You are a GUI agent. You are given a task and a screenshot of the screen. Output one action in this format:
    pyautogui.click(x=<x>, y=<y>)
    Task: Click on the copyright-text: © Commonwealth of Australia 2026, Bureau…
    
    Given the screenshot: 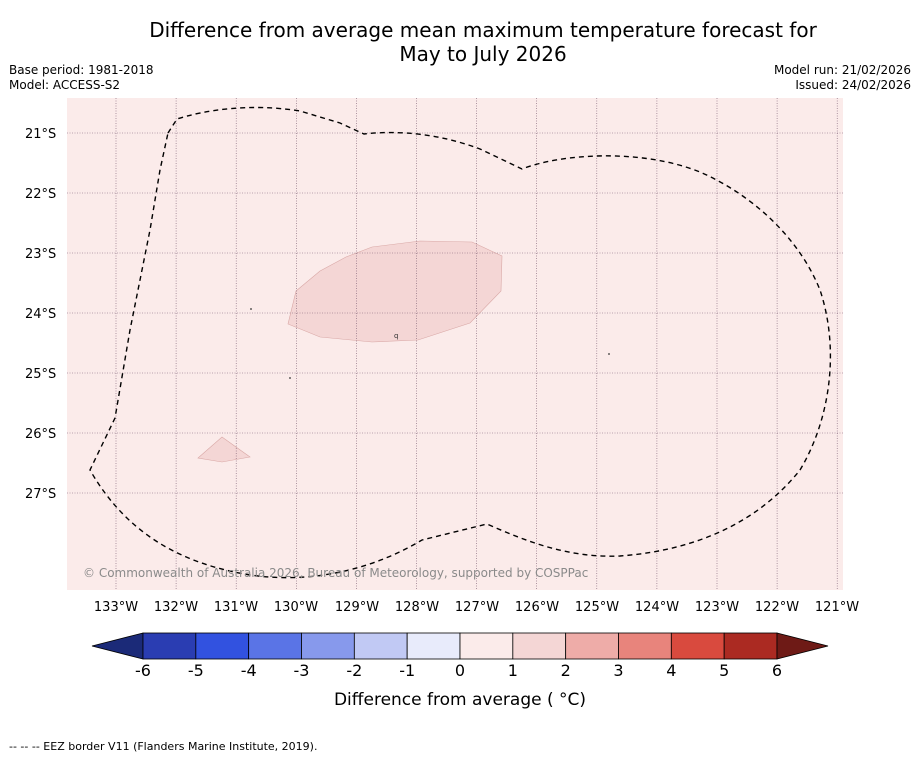 What is the action you would take?
    pyautogui.click(x=335, y=573)
    